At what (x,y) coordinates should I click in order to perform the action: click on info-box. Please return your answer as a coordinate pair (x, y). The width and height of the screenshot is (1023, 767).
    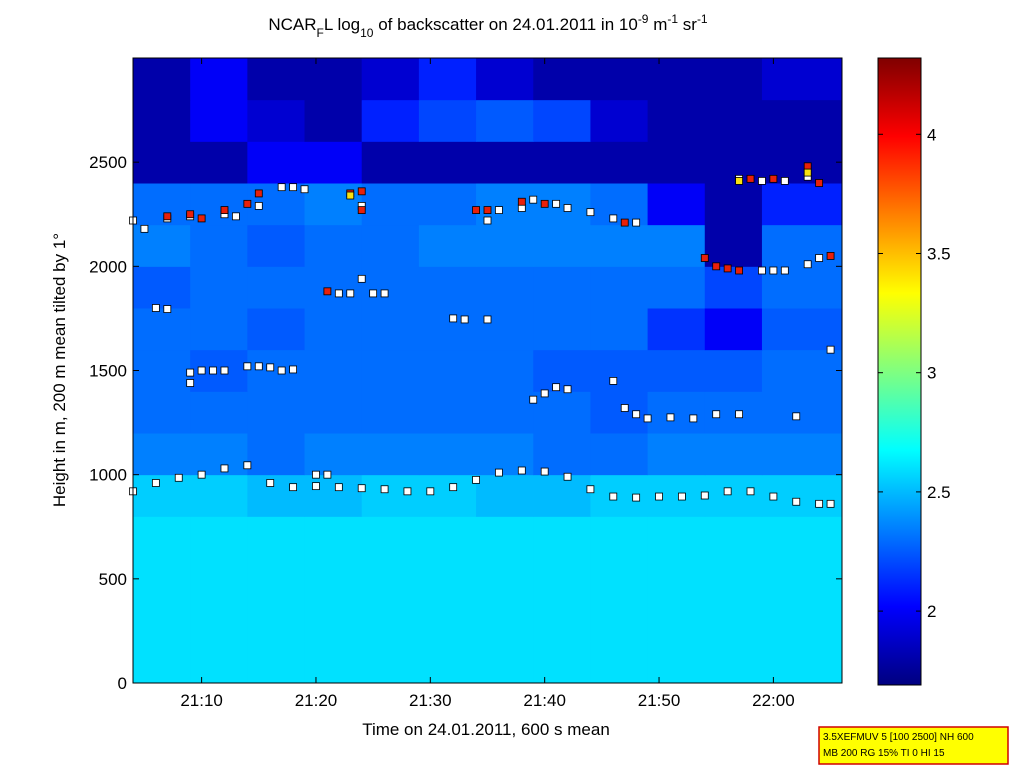
    Looking at the image, I should click on (913, 745).